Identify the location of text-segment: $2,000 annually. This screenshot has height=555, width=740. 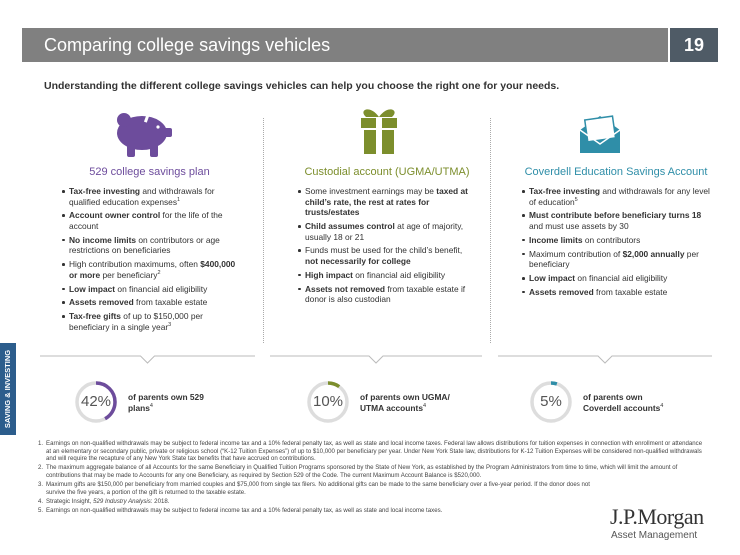
(653, 253).